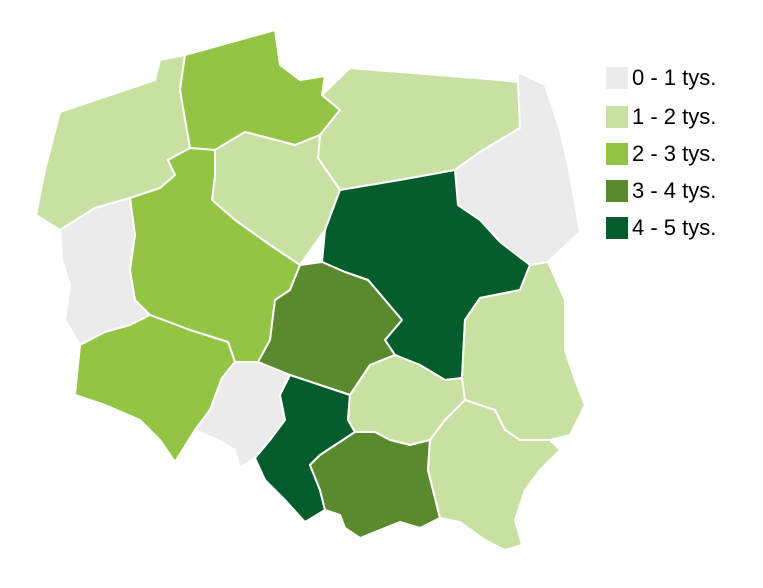 This screenshot has height=588, width=763. I want to click on legend-item-4: 4 - 5 tys., so click(661, 228).